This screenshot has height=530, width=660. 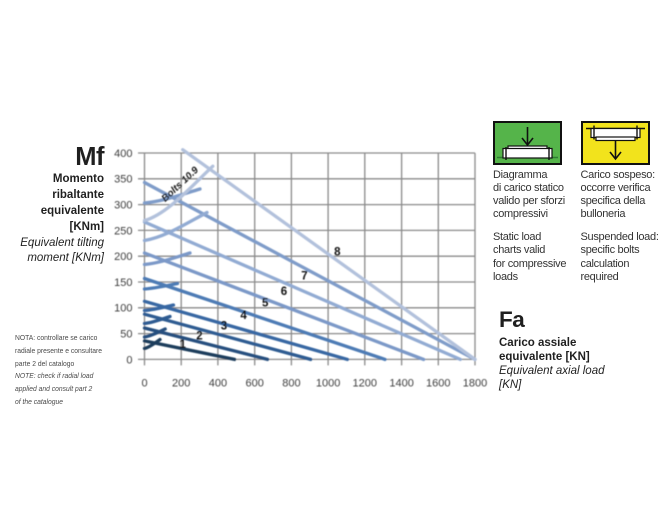 What do you see at coordinates (224, 327) in the screenshot?
I see `svg-text: 3` at bounding box center [224, 327].